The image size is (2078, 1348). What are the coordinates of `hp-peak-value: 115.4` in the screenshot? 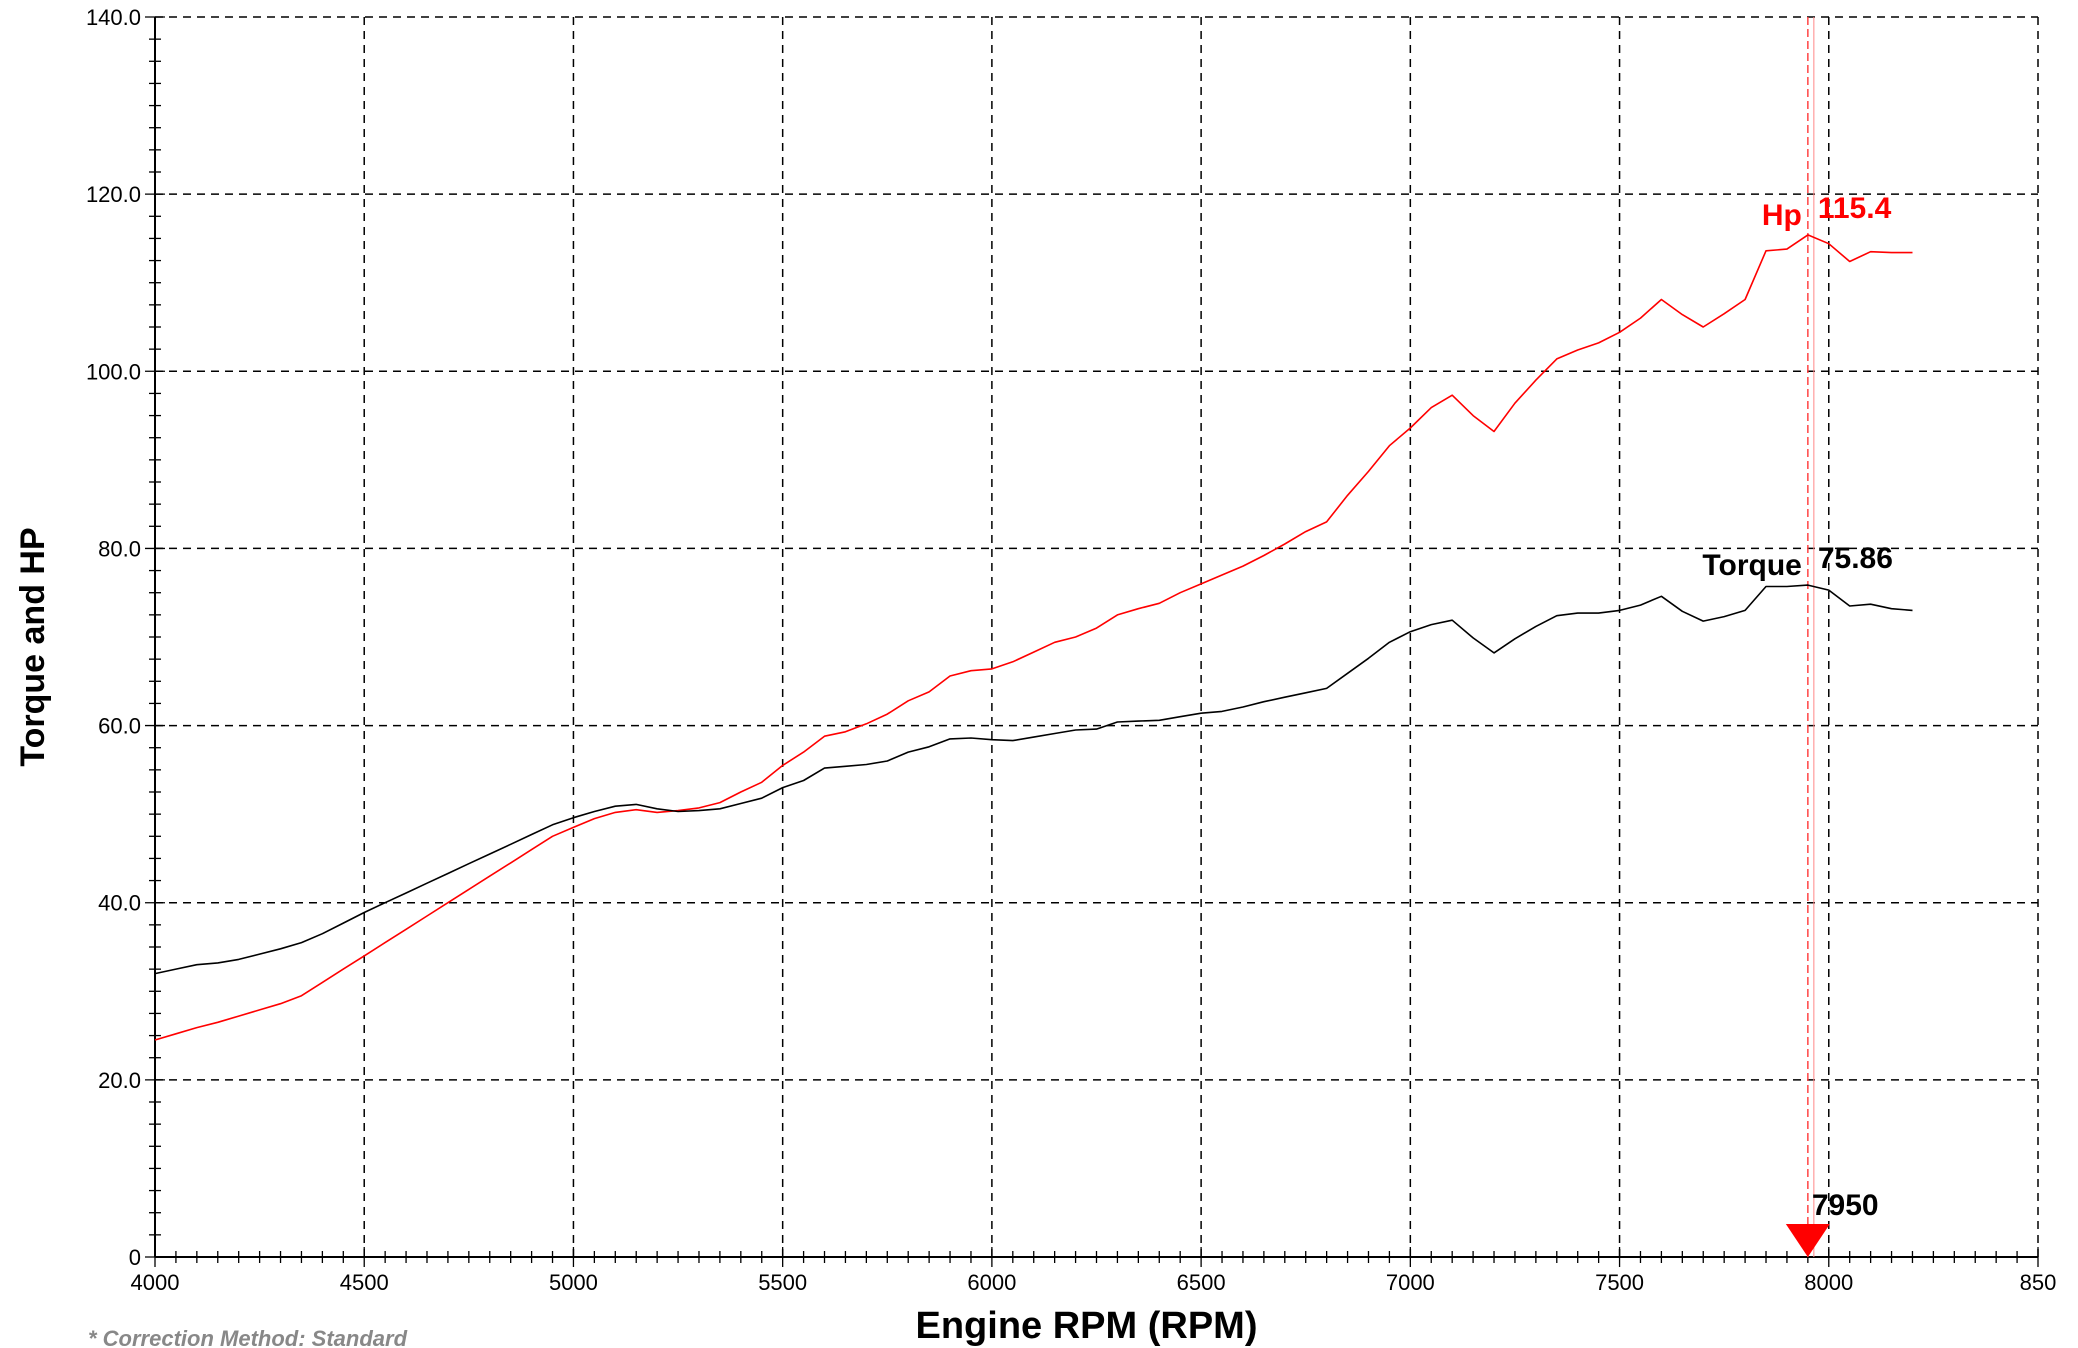 It's located at (1855, 208).